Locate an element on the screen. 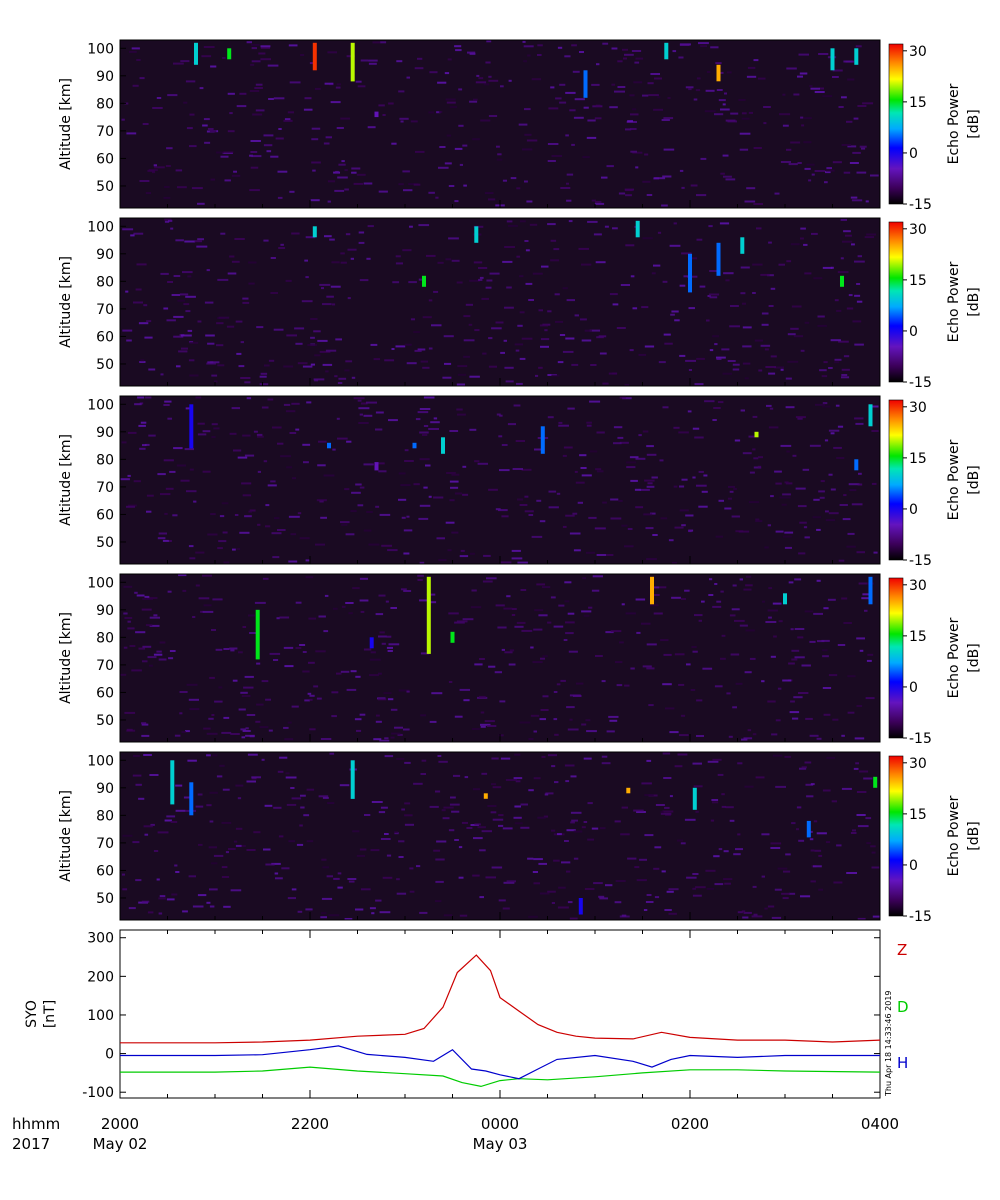  echo-mark is located at coordinates (371, 643).